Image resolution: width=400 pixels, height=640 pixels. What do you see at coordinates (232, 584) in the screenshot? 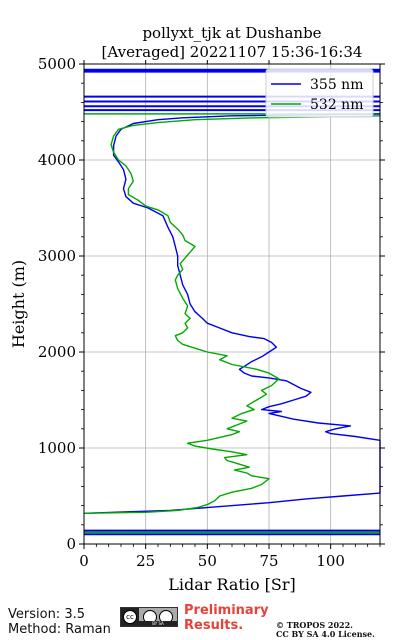
I see `x-axis-label: Lidar Ratio [Sr]` at bounding box center [232, 584].